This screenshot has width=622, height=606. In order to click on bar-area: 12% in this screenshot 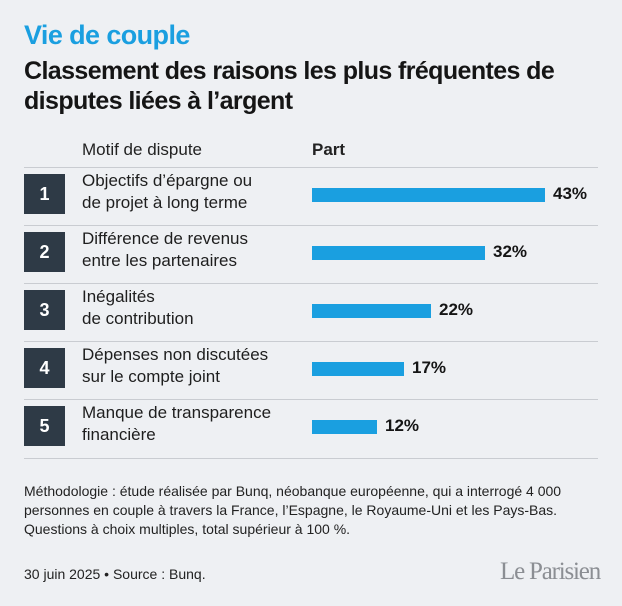, I will do `click(457, 429)`.